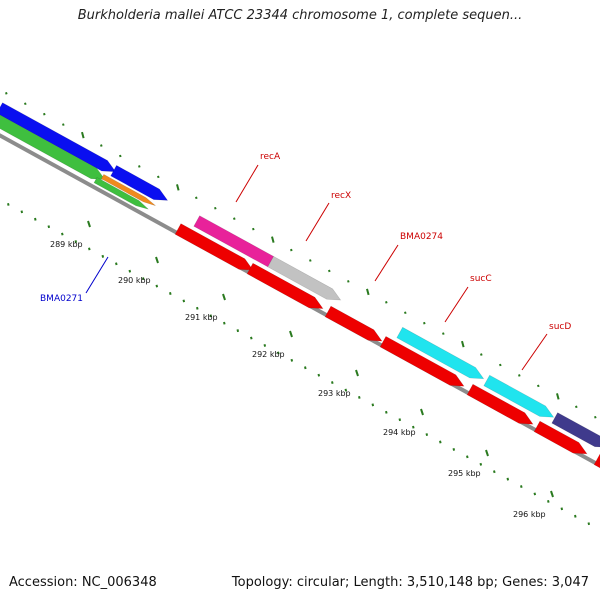 The image size is (600, 600). Describe the element at coordinates (270, 157) in the screenshot. I see `gene-label-recA: recA` at that location.